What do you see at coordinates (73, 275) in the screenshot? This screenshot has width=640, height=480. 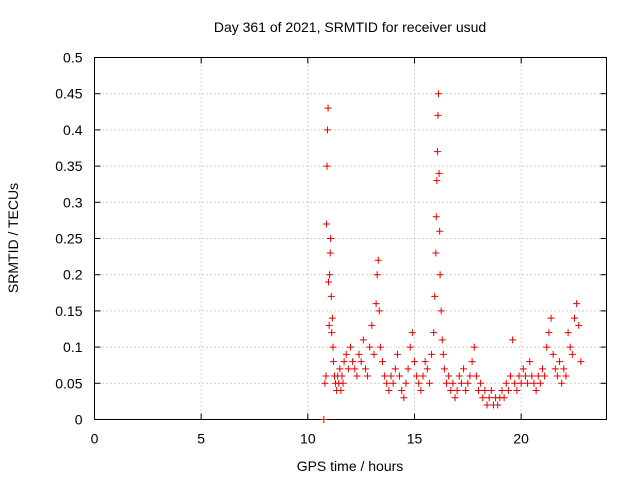 I see `y-tick-label: 0.2` at bounding box center [73, 275].